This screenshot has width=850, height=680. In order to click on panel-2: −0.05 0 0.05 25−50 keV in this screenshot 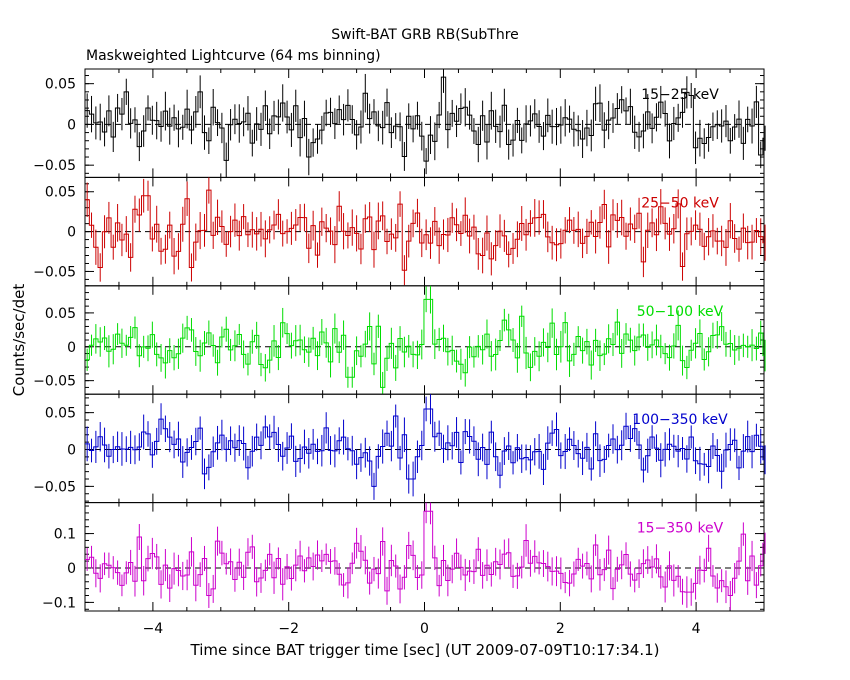, I will do `click(399, 231)`.